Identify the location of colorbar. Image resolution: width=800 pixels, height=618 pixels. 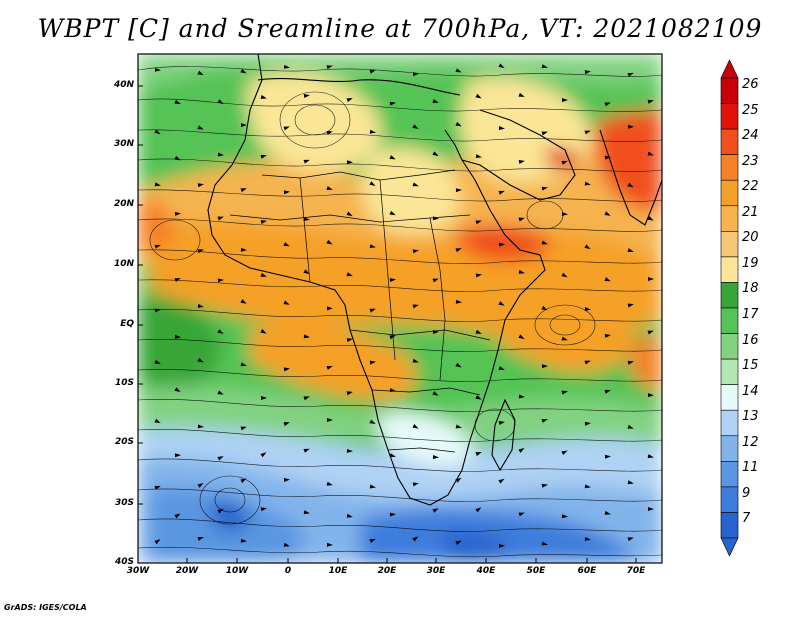
(729, 308).